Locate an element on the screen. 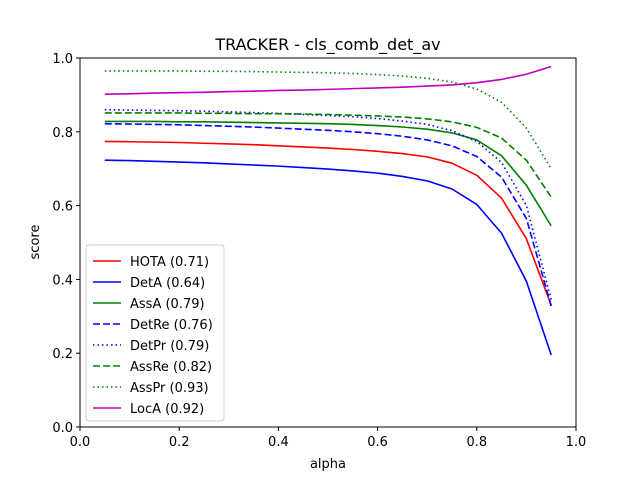 The height and width of the screenshot is (480, 640). legend-label: HOTA (0.71) is located at coordinates (169, 262).